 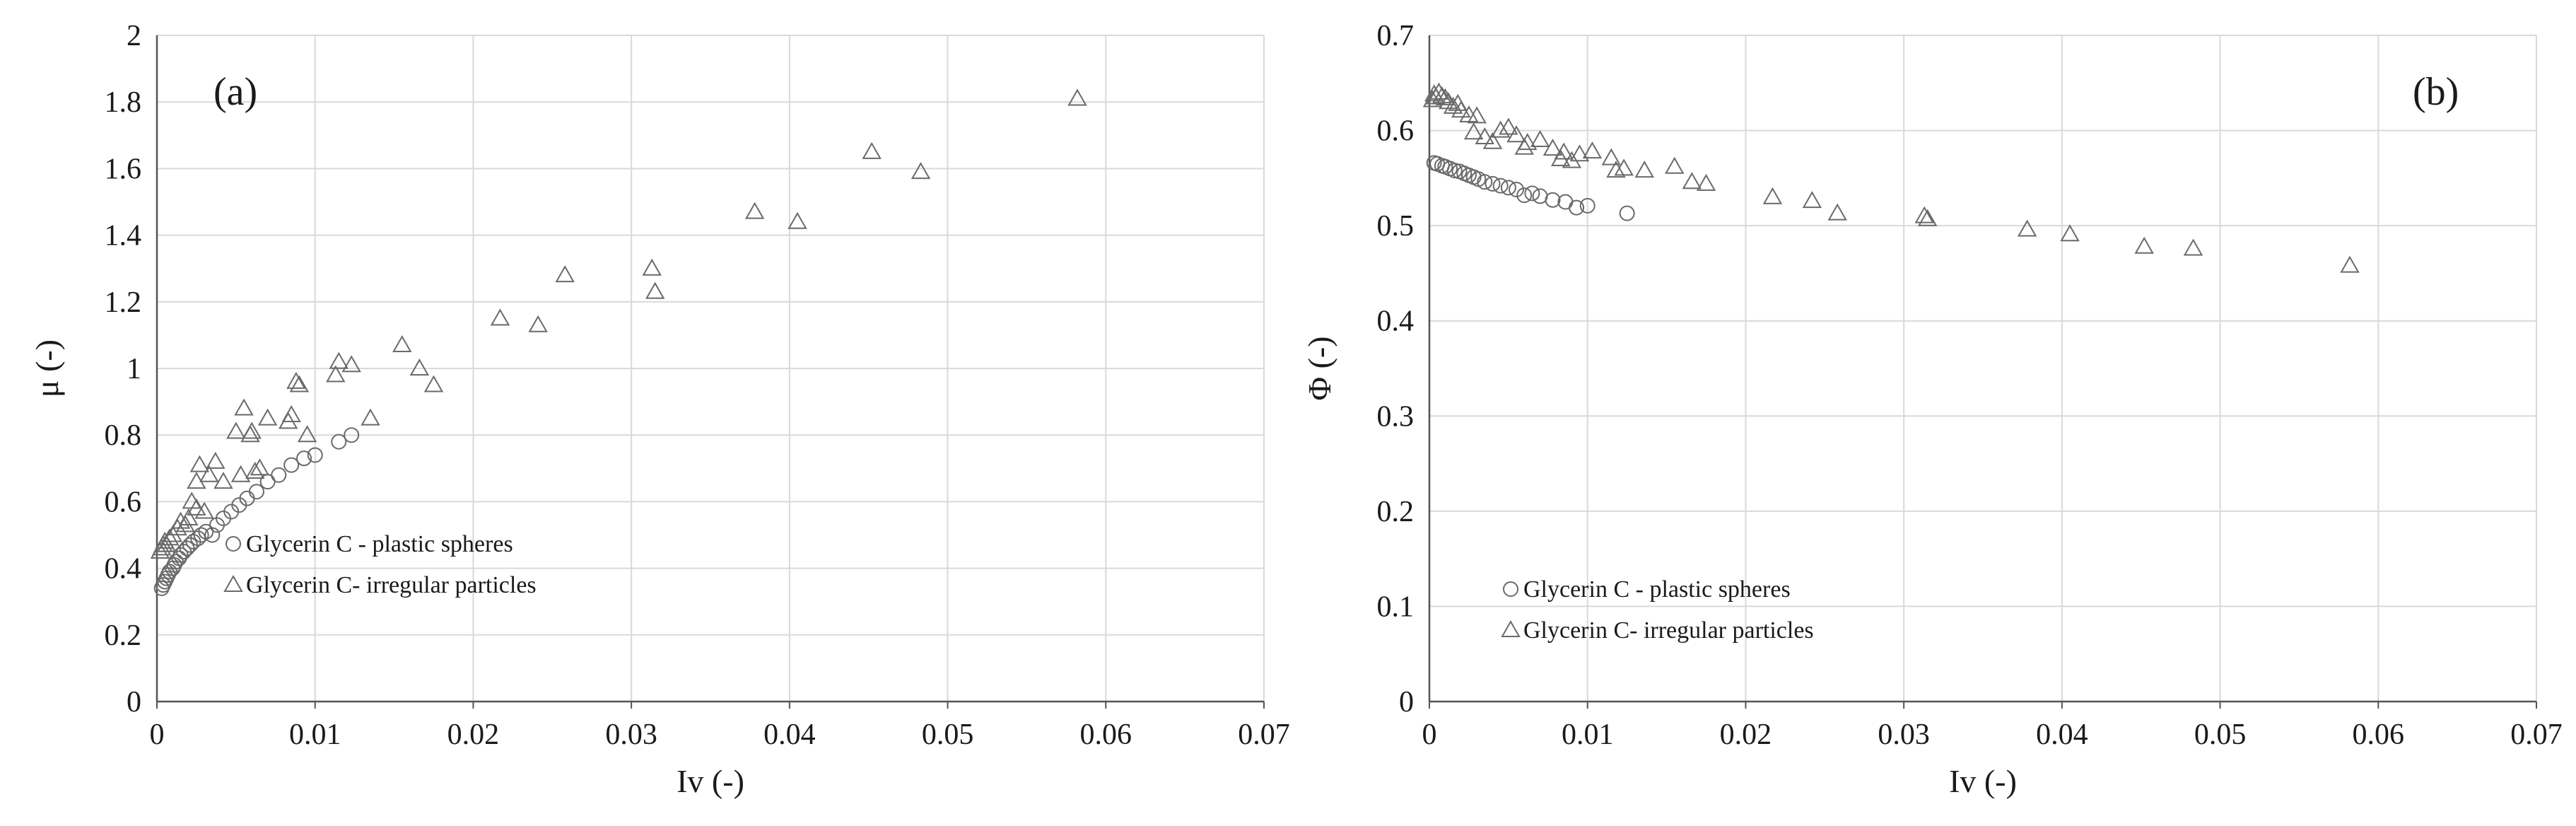 I want to click on panel-label: (b), so click(x=2436, y=92).